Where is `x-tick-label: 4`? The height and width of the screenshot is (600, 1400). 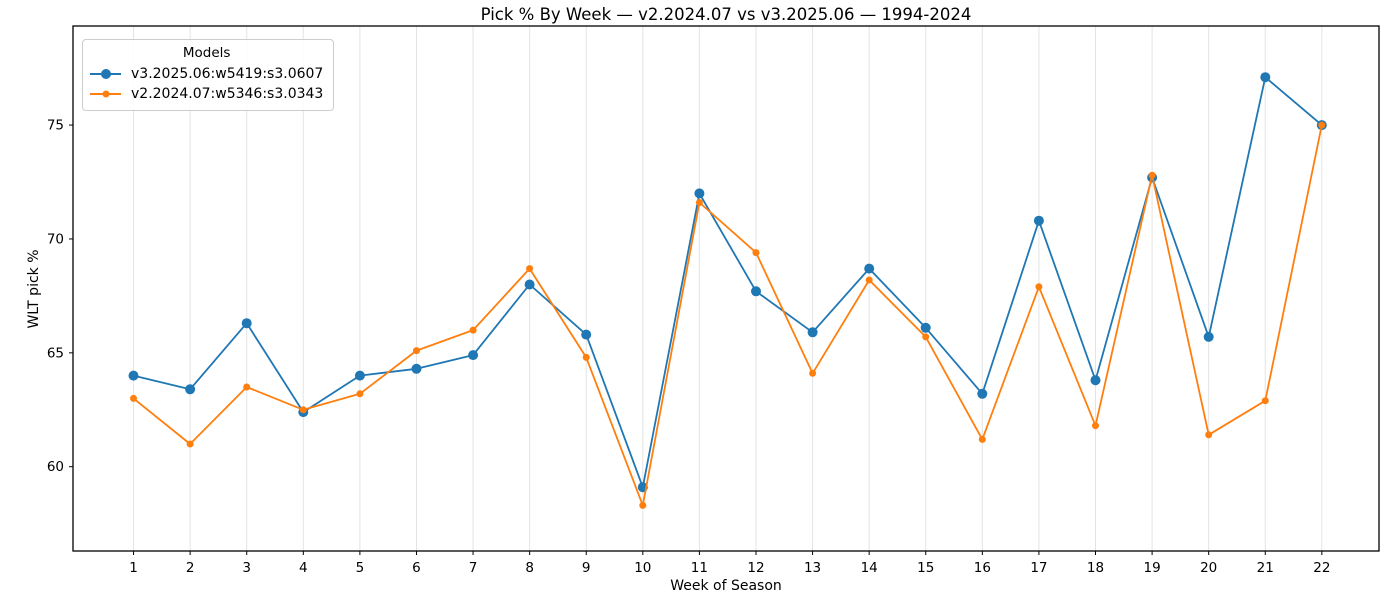 x-tick-label: 4 is located at coordinates (303, 568).